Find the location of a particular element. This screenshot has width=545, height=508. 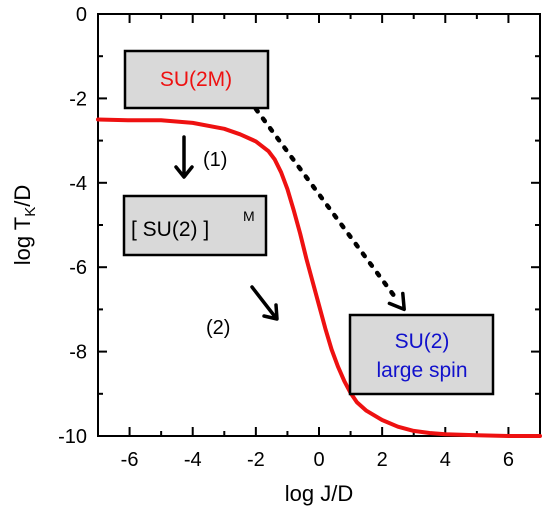

x-axis-title: log J/D is located at coordinates (319, 493).